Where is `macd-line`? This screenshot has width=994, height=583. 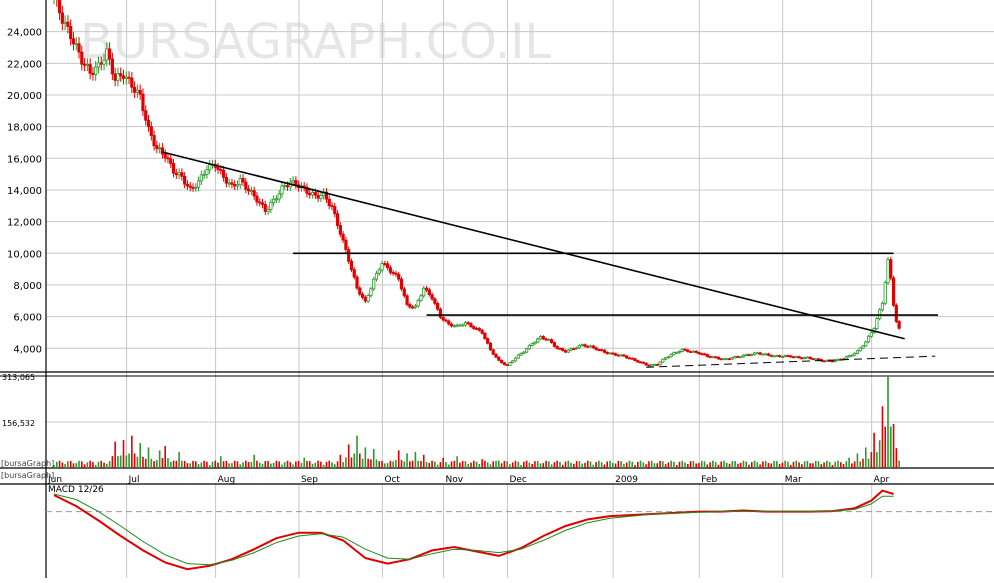 macd-line is located at coordinates (473, 530).